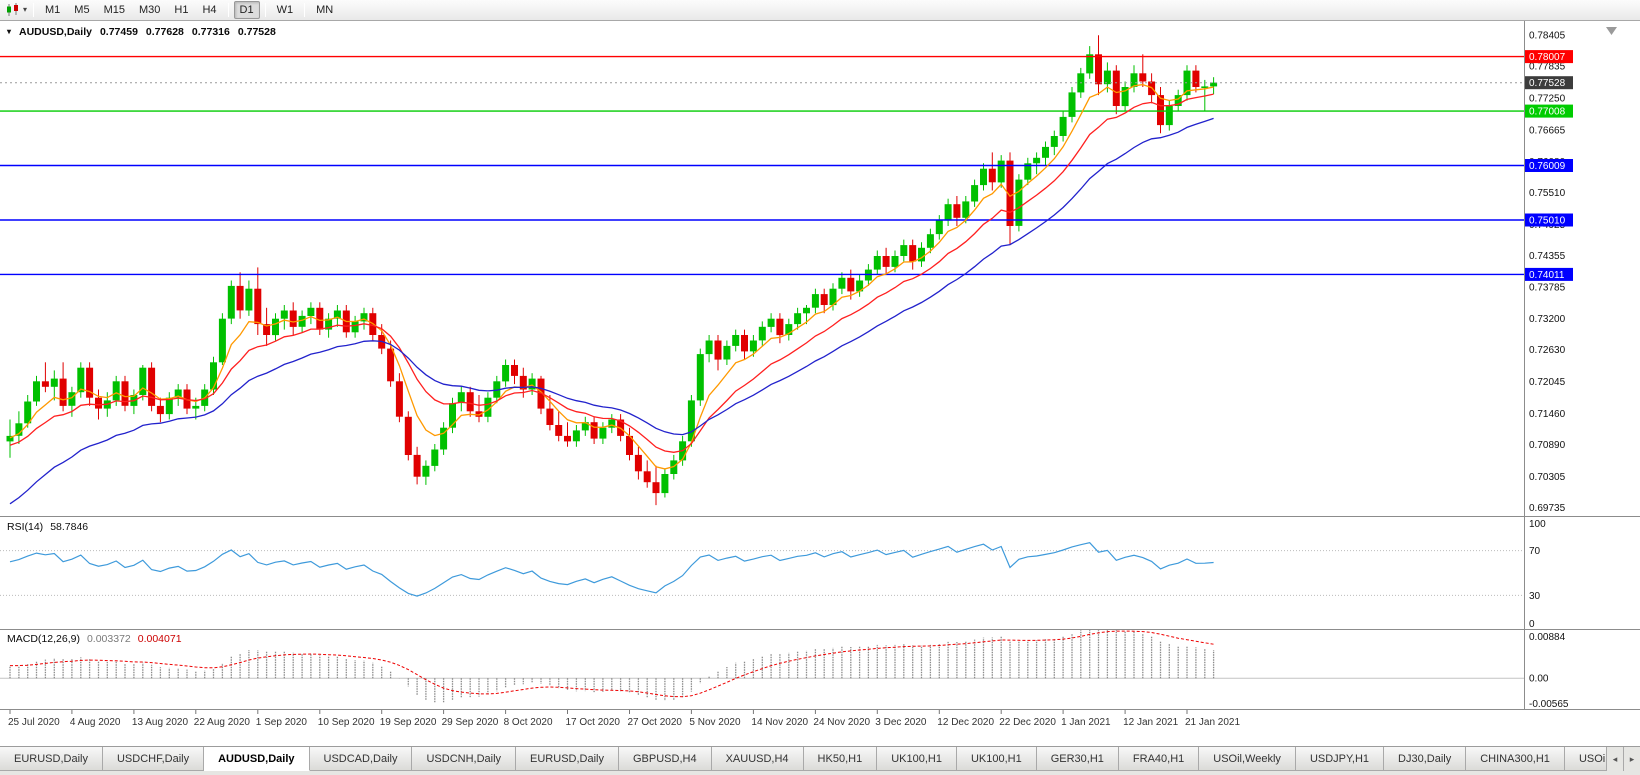 This screenshot has width=1640, height=775. I want to click on macd-signal-line, so click(612, 664).